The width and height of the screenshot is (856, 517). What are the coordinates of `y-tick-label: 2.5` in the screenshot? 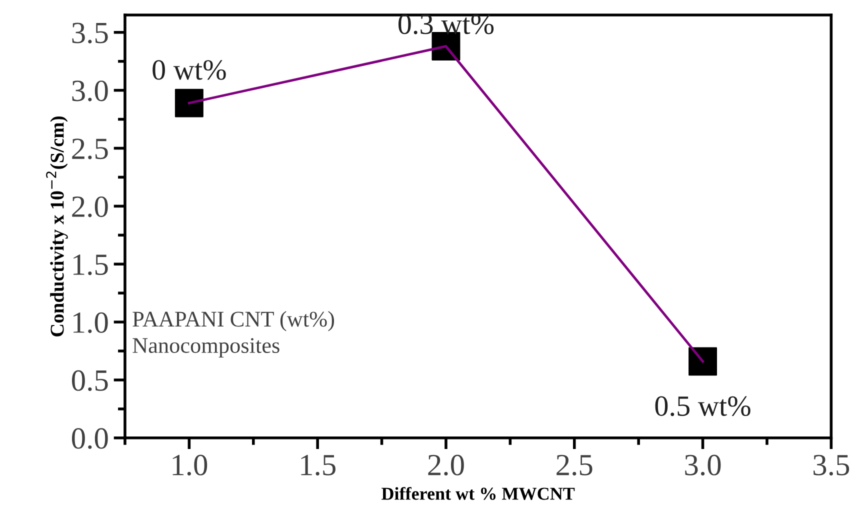 It's located at (90, 149).